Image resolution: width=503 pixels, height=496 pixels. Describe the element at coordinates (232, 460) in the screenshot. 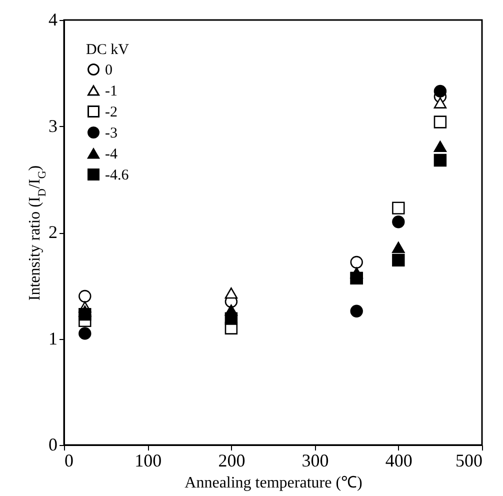

I see `x-tick-label: 200` at that location.